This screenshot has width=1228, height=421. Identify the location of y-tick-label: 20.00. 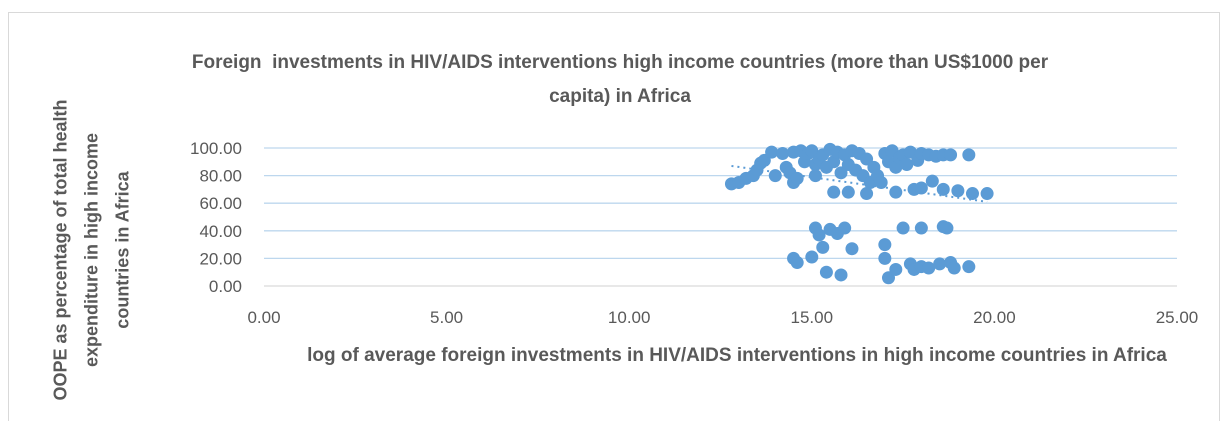
(220, 258).